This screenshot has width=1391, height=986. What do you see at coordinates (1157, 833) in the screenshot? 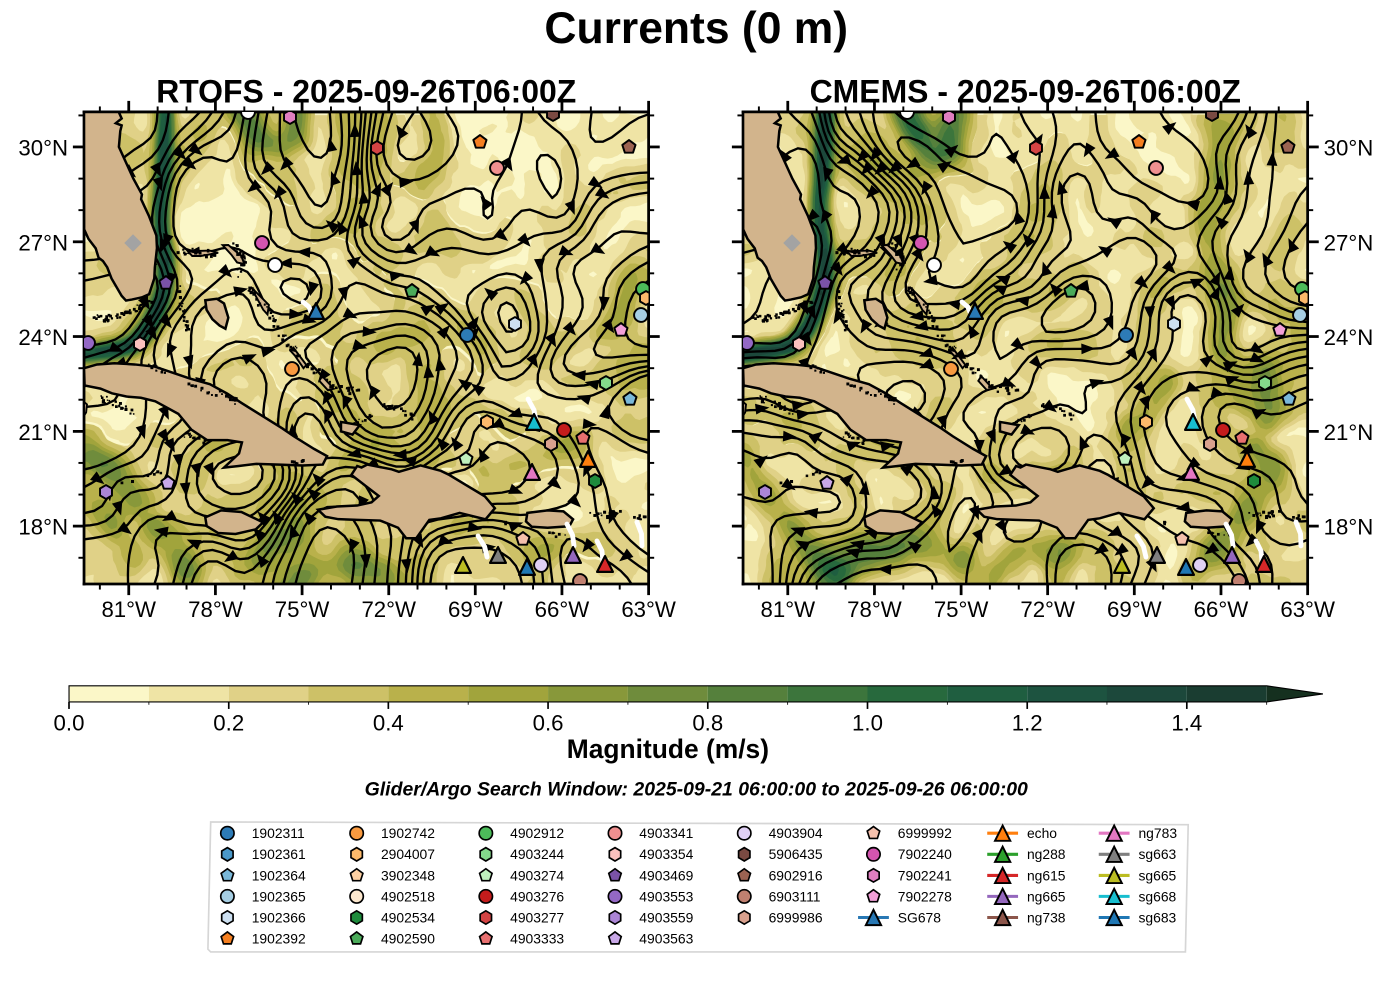
I see `svg-text: ng783` at bounding box center [1157, 833].